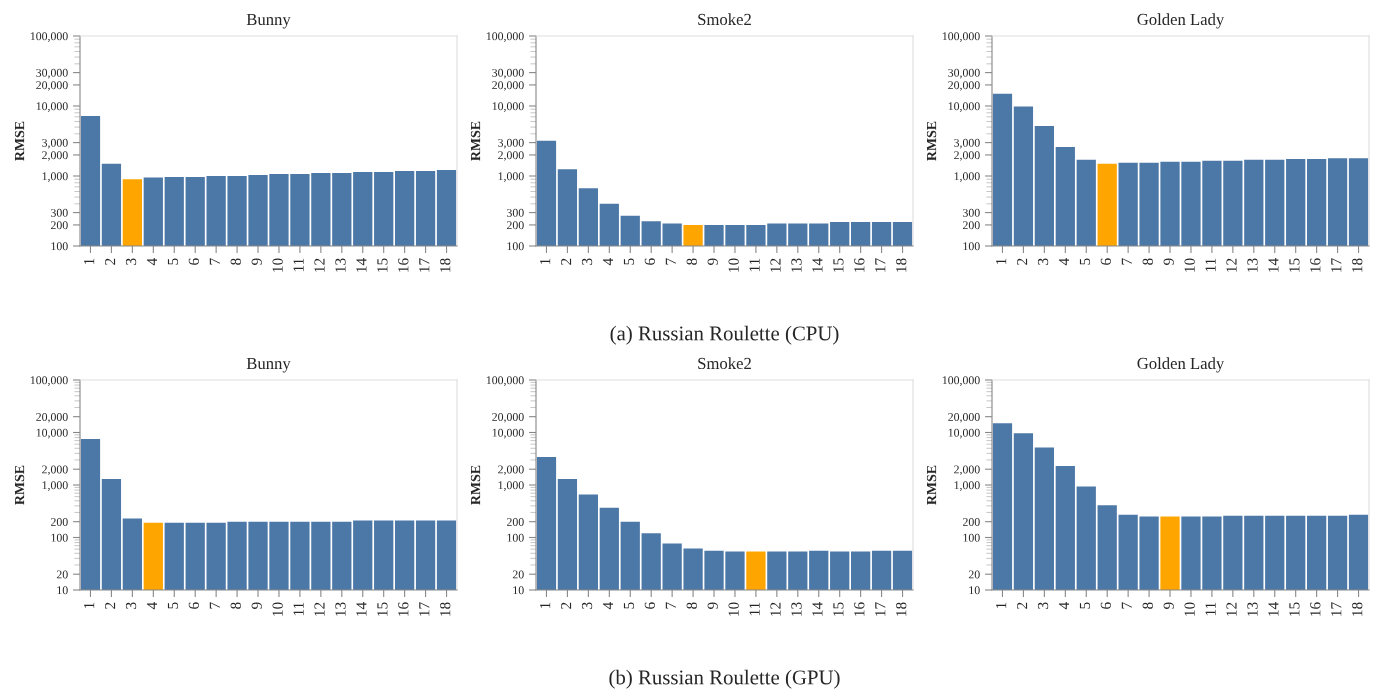  I want to click on chart-title: Golden Lady, so click(1181, 365).